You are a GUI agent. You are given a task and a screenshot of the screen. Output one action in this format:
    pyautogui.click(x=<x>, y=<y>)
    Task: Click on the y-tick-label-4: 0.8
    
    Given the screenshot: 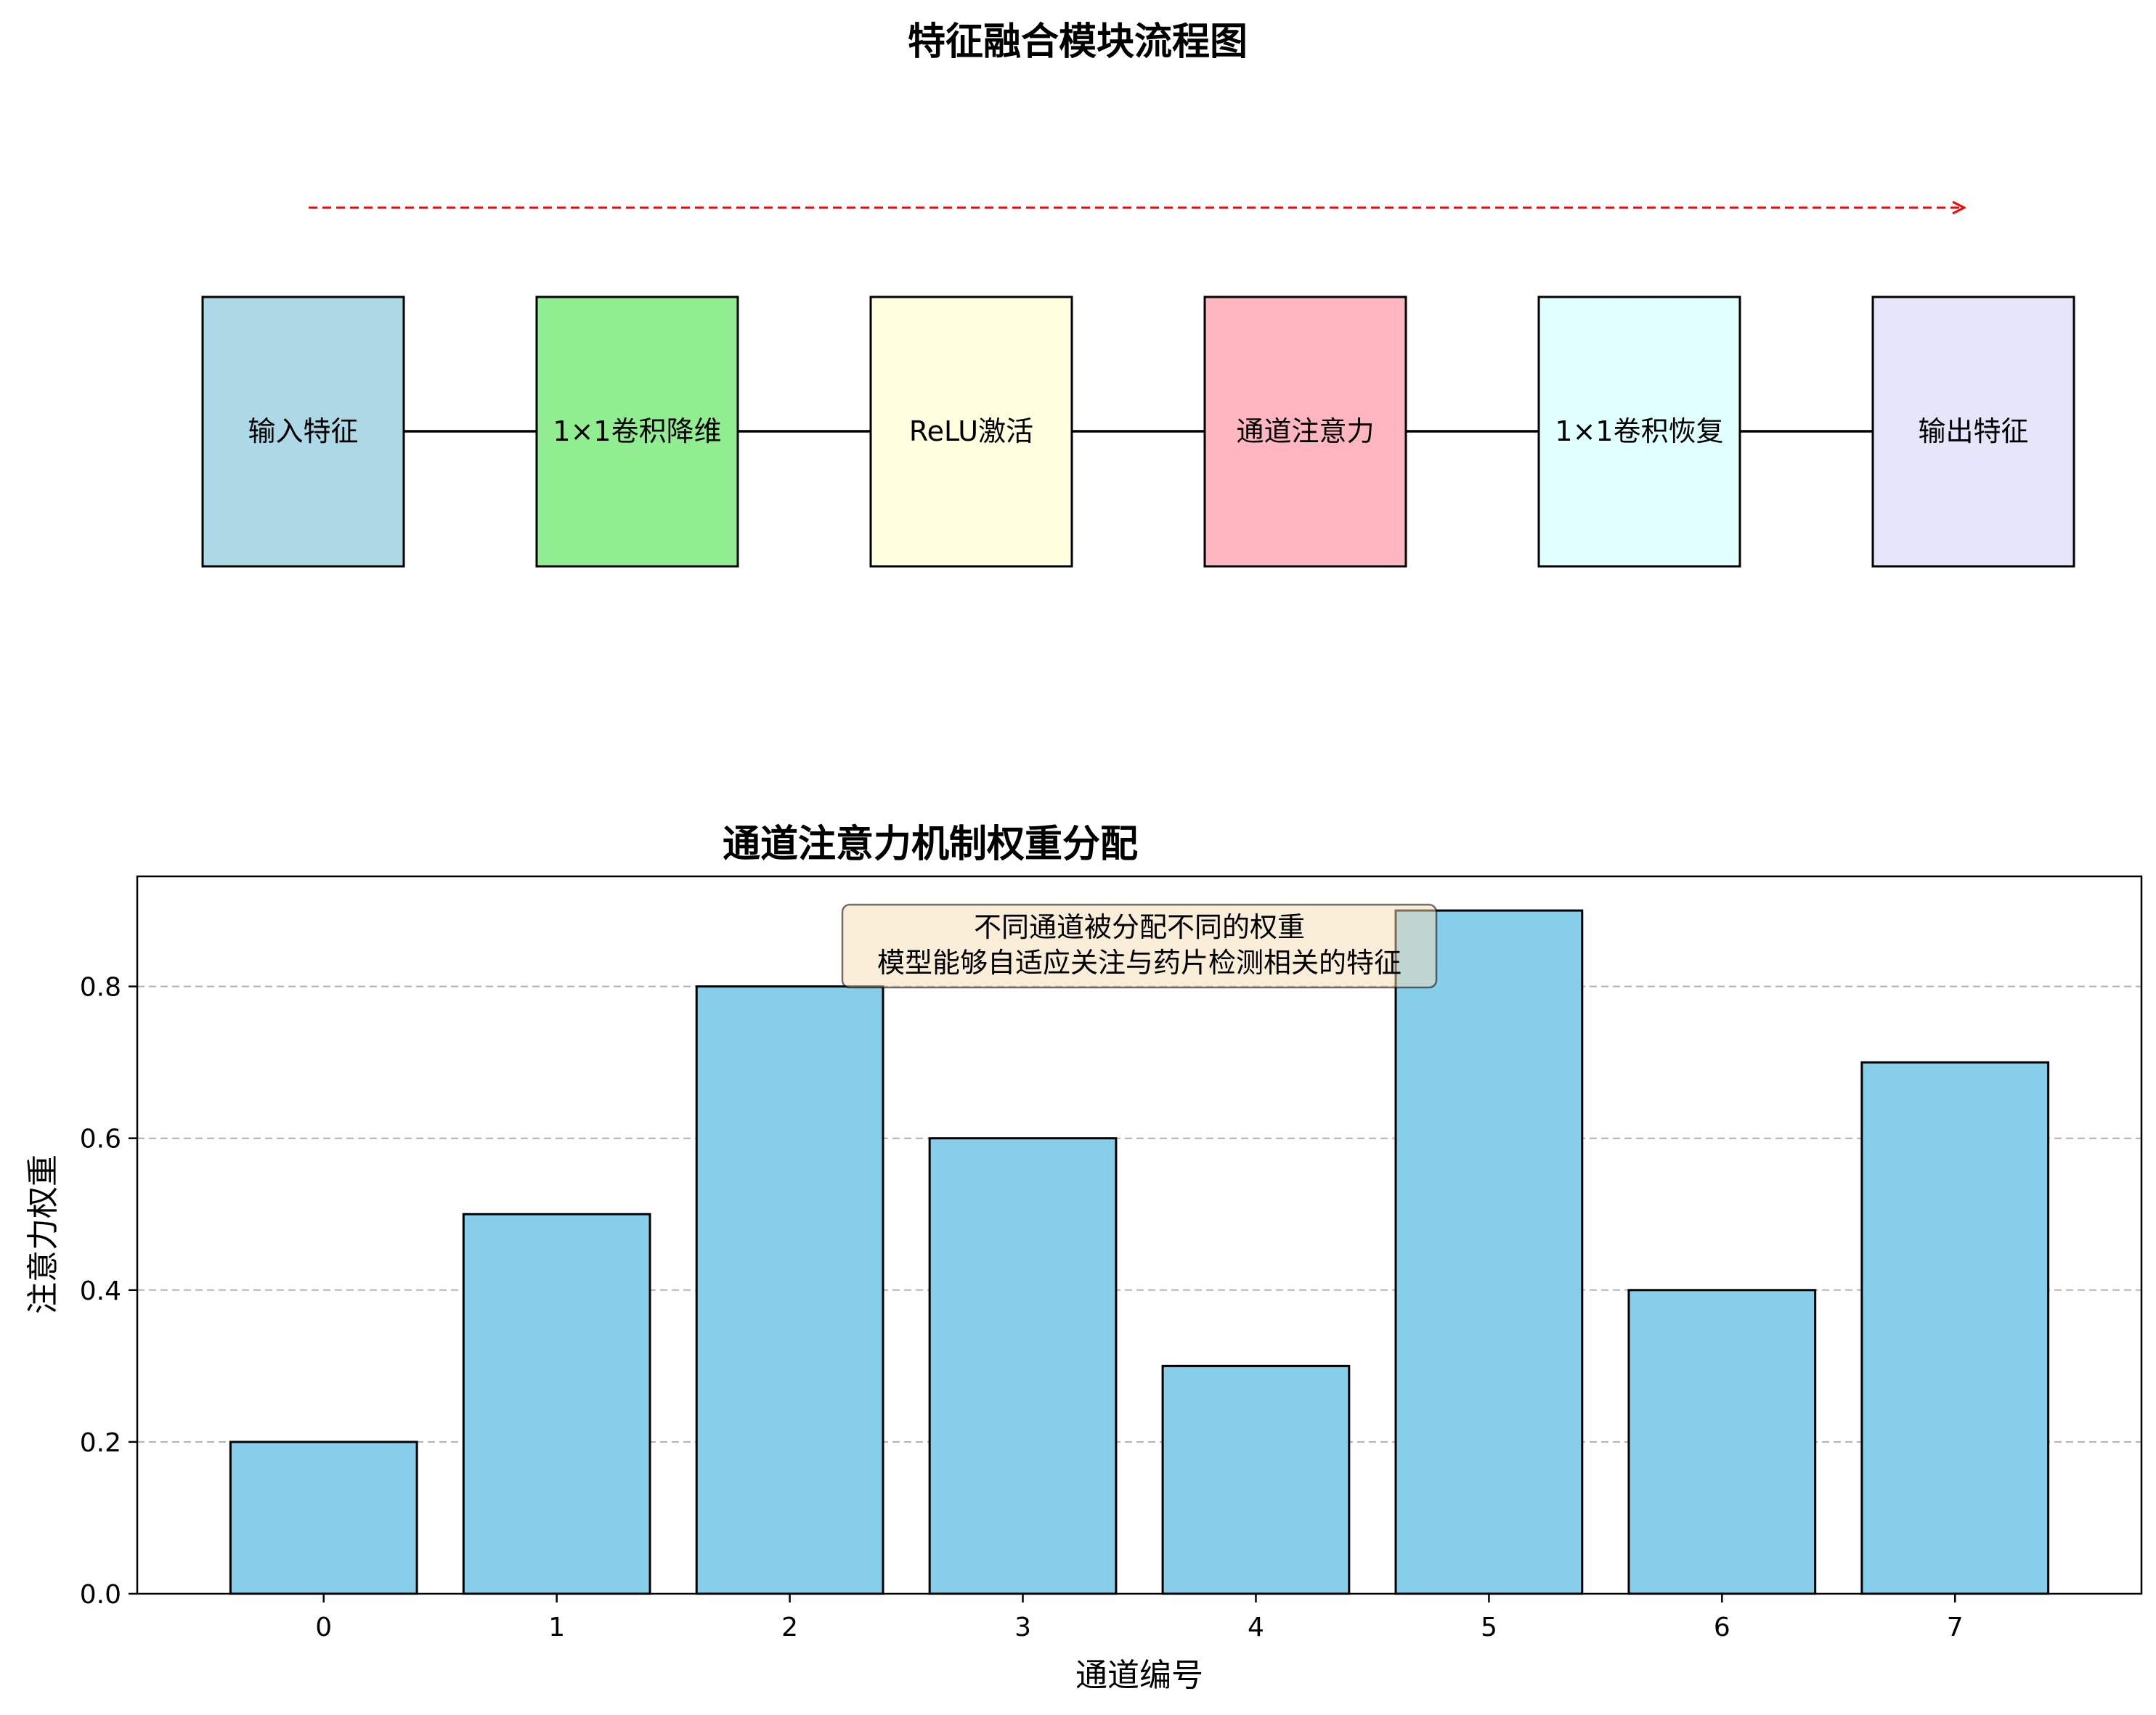 What is the action you would take?
    pyautogui.click(x=100, y=988)
    